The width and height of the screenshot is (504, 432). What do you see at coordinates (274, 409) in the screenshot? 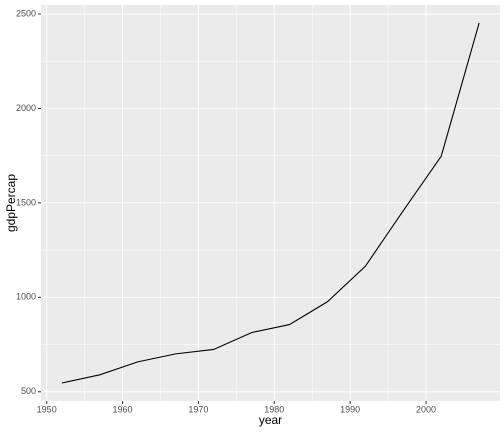
I see `x-tick-label: 1980` at bounding box center [274, 409].